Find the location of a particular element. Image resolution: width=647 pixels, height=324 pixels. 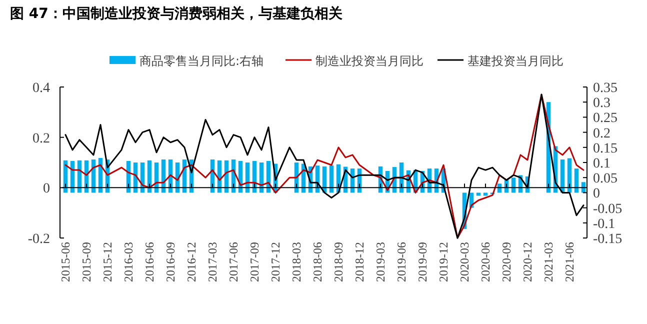

y2-tick-label: 0.25 is located at coordinates (605, 118).